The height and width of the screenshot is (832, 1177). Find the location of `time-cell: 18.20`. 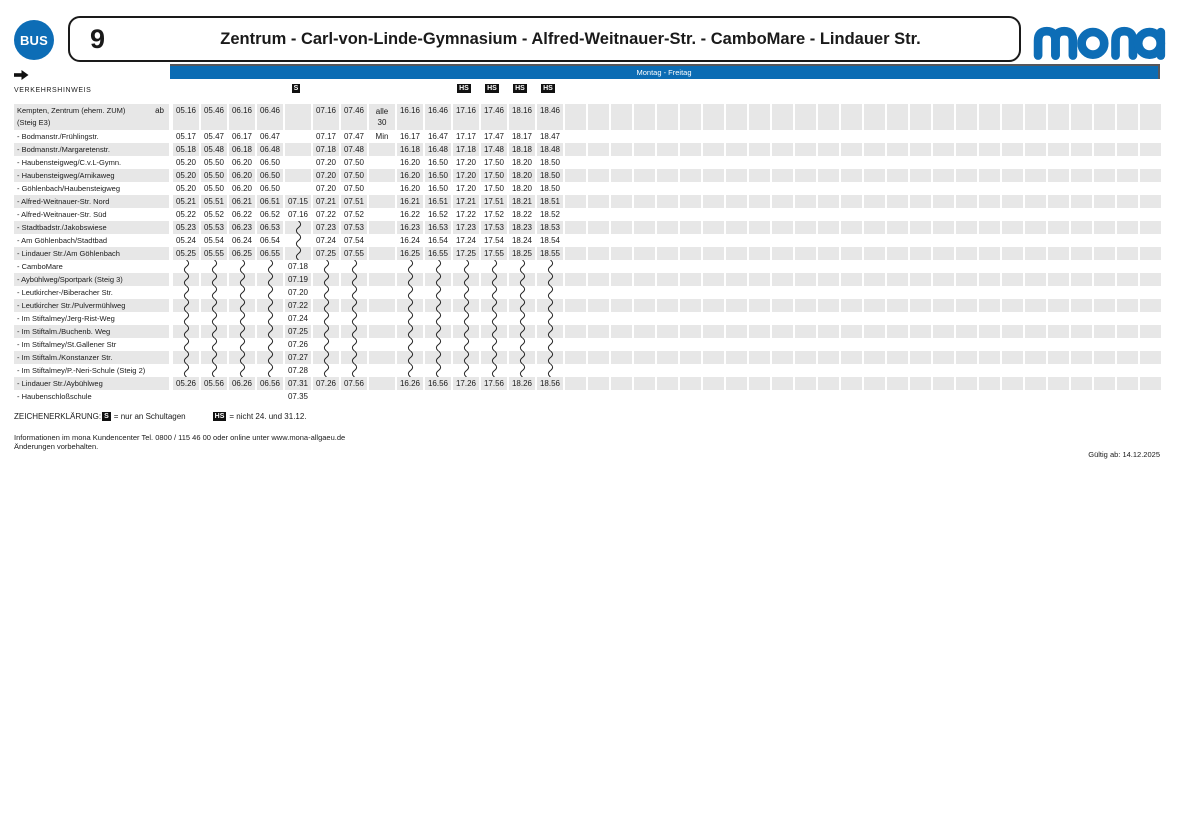

time-cell: 18.20 is located at coordinates (523, 188).